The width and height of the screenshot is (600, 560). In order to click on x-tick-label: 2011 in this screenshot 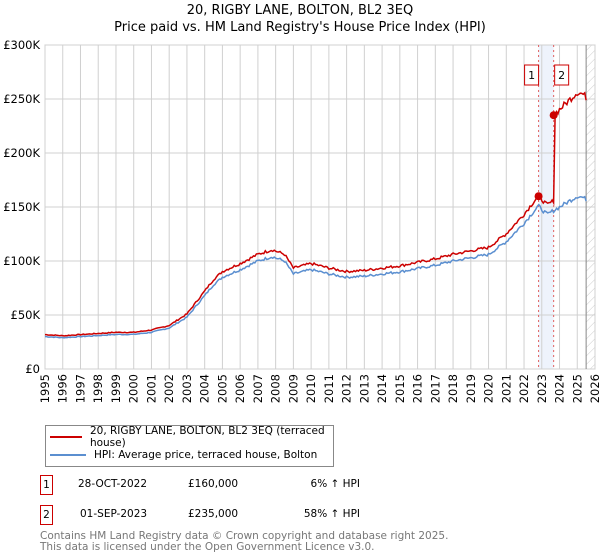, I will do `click(329, 388)`.